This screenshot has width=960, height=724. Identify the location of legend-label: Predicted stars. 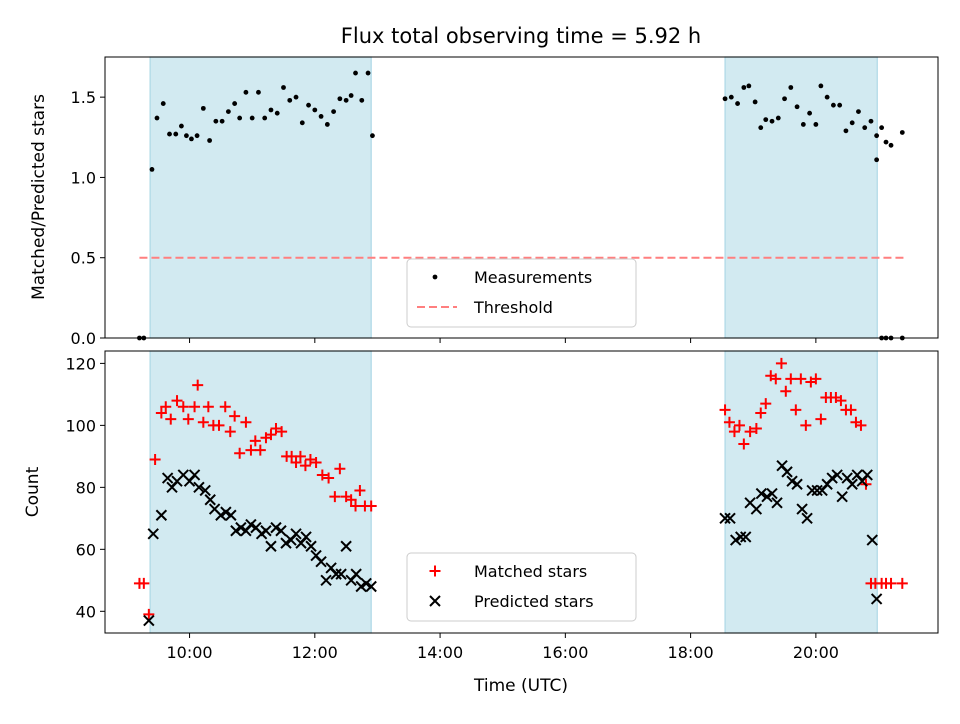
(534, 601).